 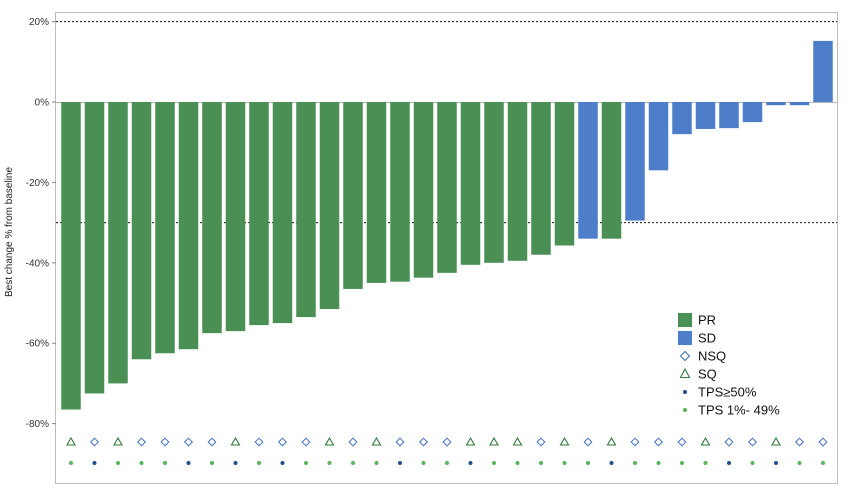 I want to click on tps-markers, so click(x=447, y=463).